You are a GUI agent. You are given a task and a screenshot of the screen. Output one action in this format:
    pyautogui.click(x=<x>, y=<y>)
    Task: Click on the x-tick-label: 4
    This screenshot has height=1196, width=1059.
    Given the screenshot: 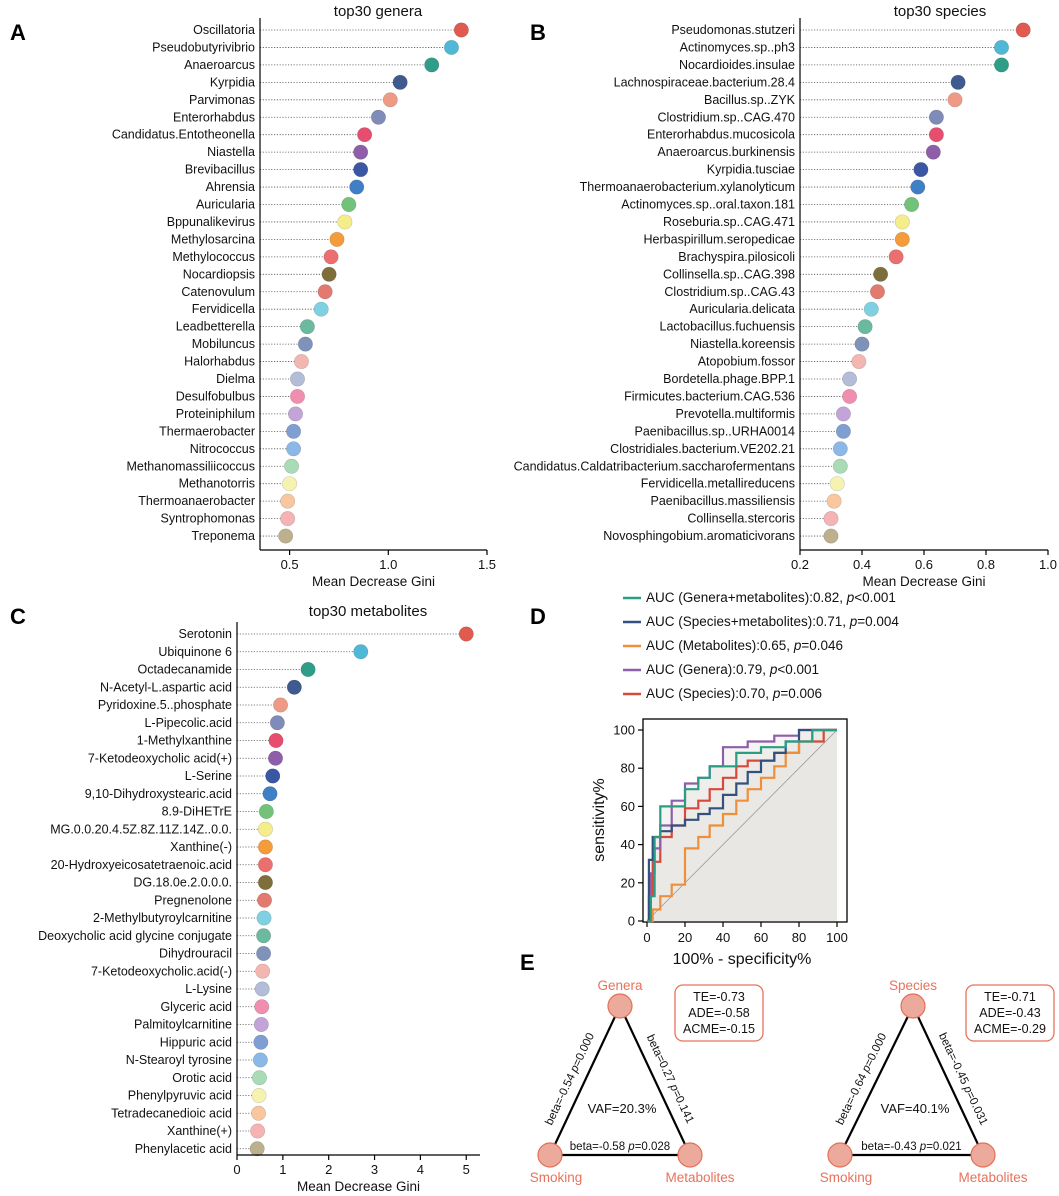 What is the action you would take?
    pyautogui.click(x=420, y=1169)
    